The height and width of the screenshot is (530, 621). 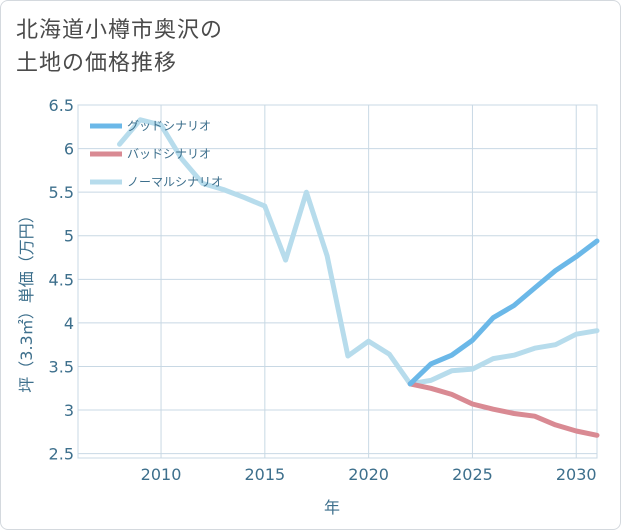 What do you see at coordinates (69, 323) in the screenshot?
I see `y-tick-label: 4` at bounding box center [69, 323].